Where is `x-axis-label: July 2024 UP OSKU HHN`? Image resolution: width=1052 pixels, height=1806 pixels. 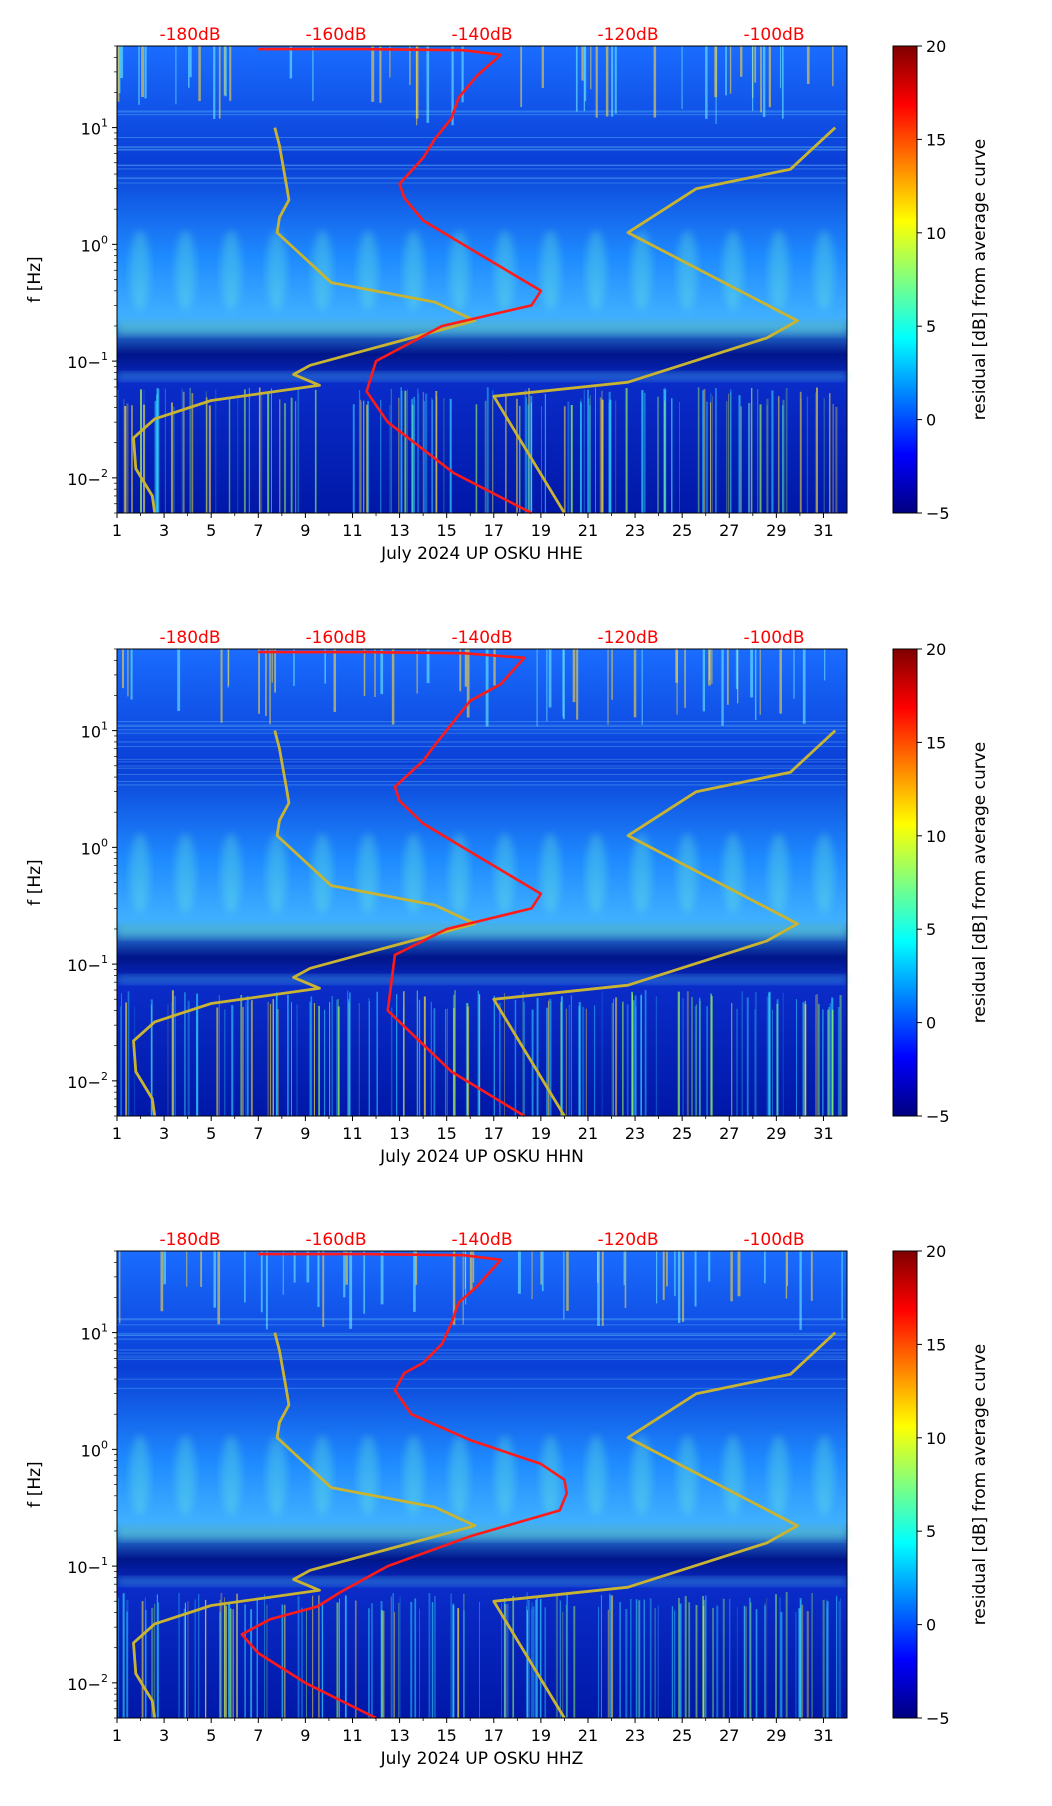 x-axis-label: July 2024 UP OSKU HHN is located at coordinates (481, 1157).